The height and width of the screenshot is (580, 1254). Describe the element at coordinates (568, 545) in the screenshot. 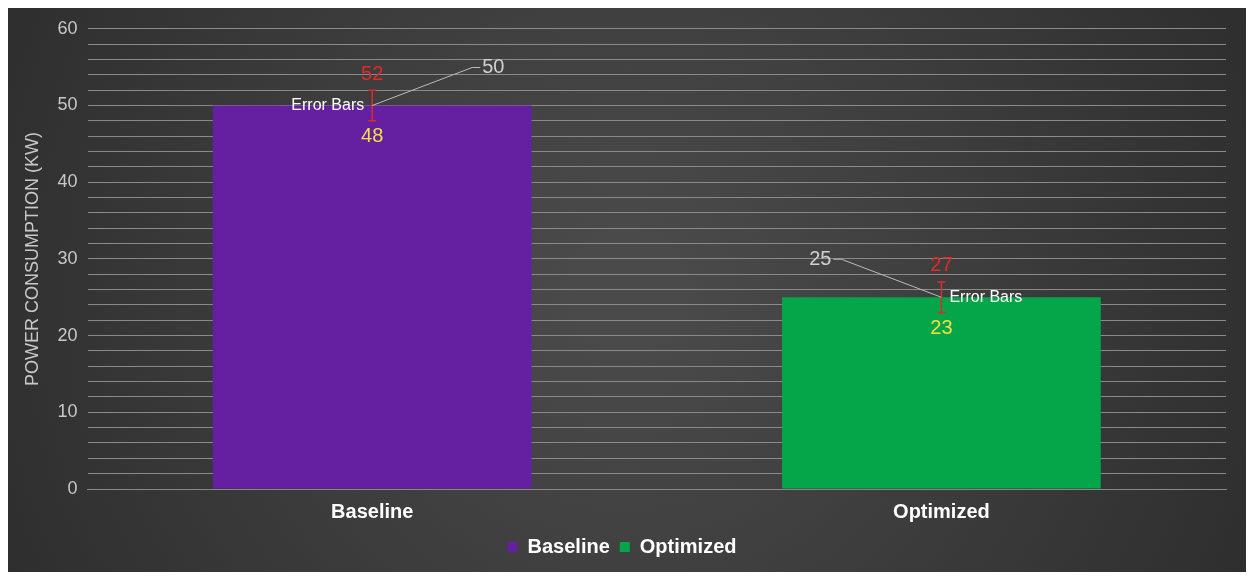

I see `legend-label: Baseline` at that location.